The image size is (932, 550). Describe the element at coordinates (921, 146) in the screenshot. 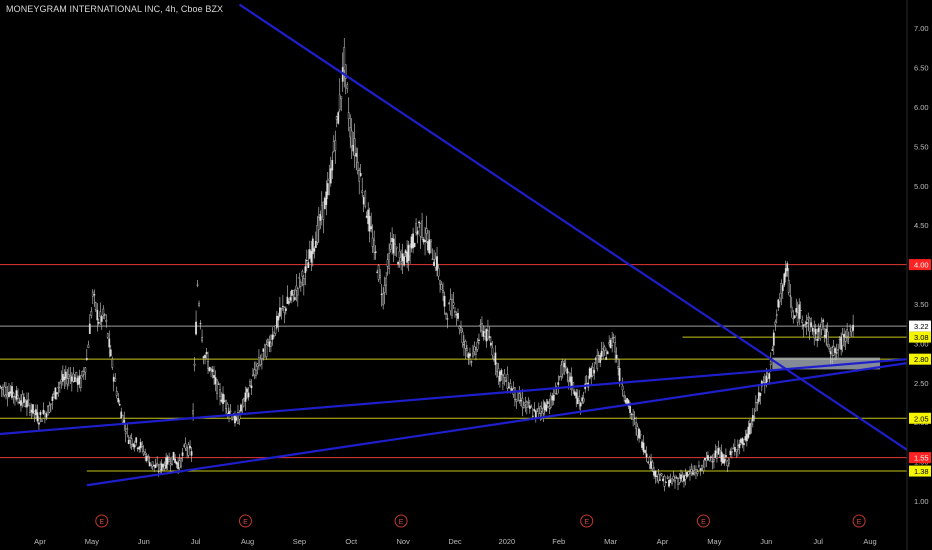

I see `y-tick-label: 5.50` at that location.